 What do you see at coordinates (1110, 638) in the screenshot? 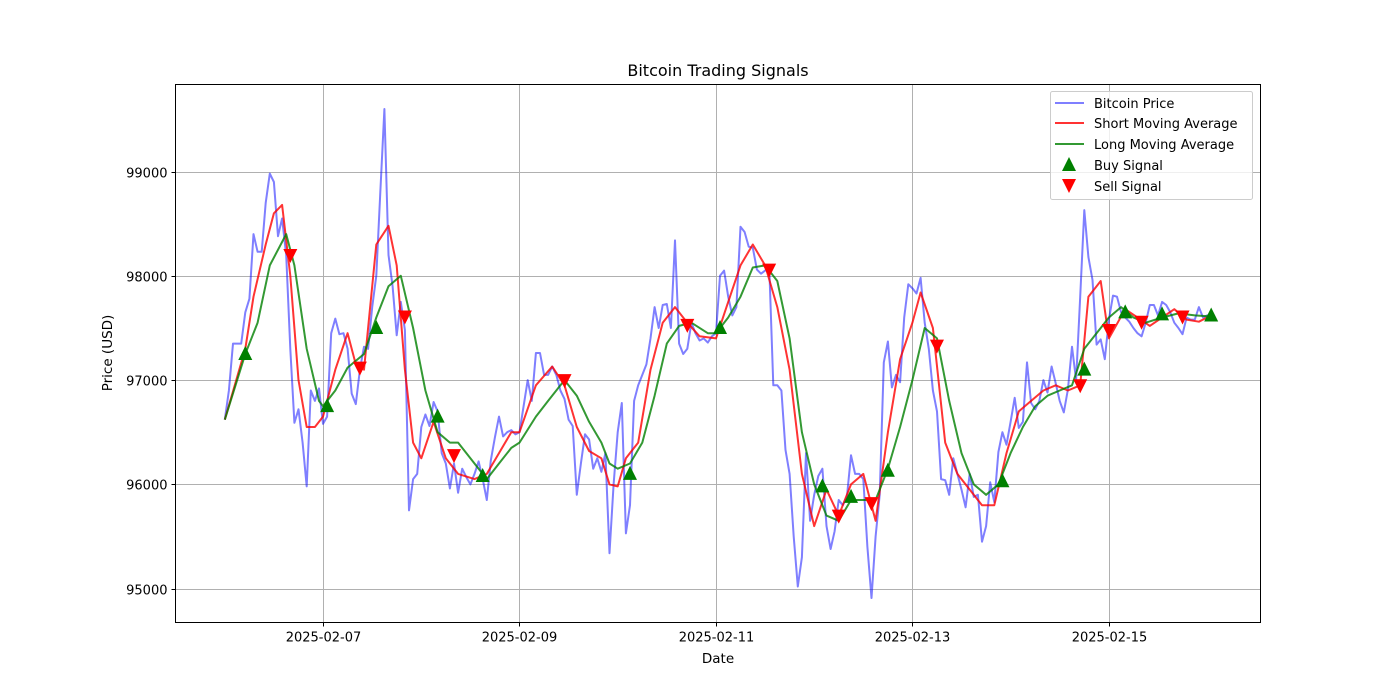
I see `x-tick-label: 2025-02-15` at bounding box center [1110, 638].